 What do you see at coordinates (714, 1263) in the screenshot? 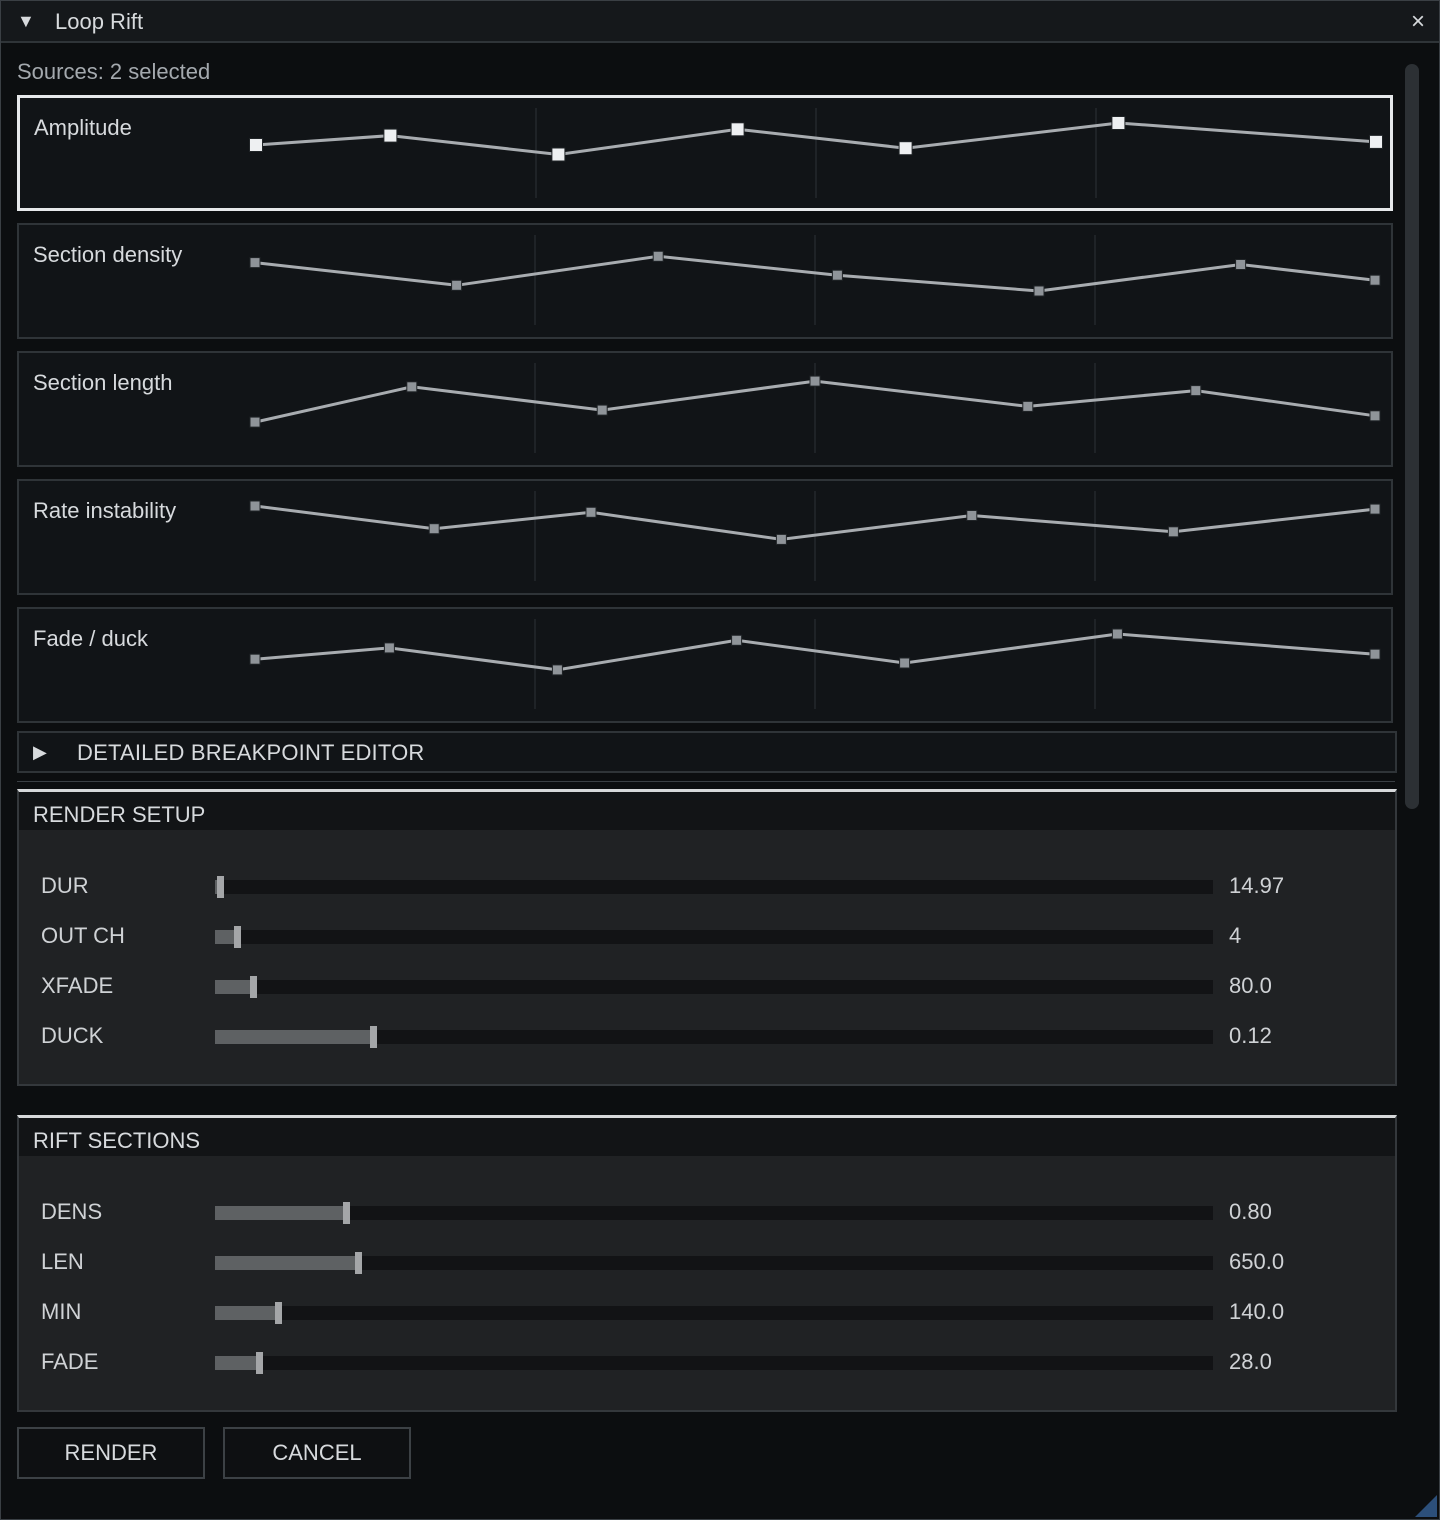
I see `slider-len` at bounding box center [714, 1263].